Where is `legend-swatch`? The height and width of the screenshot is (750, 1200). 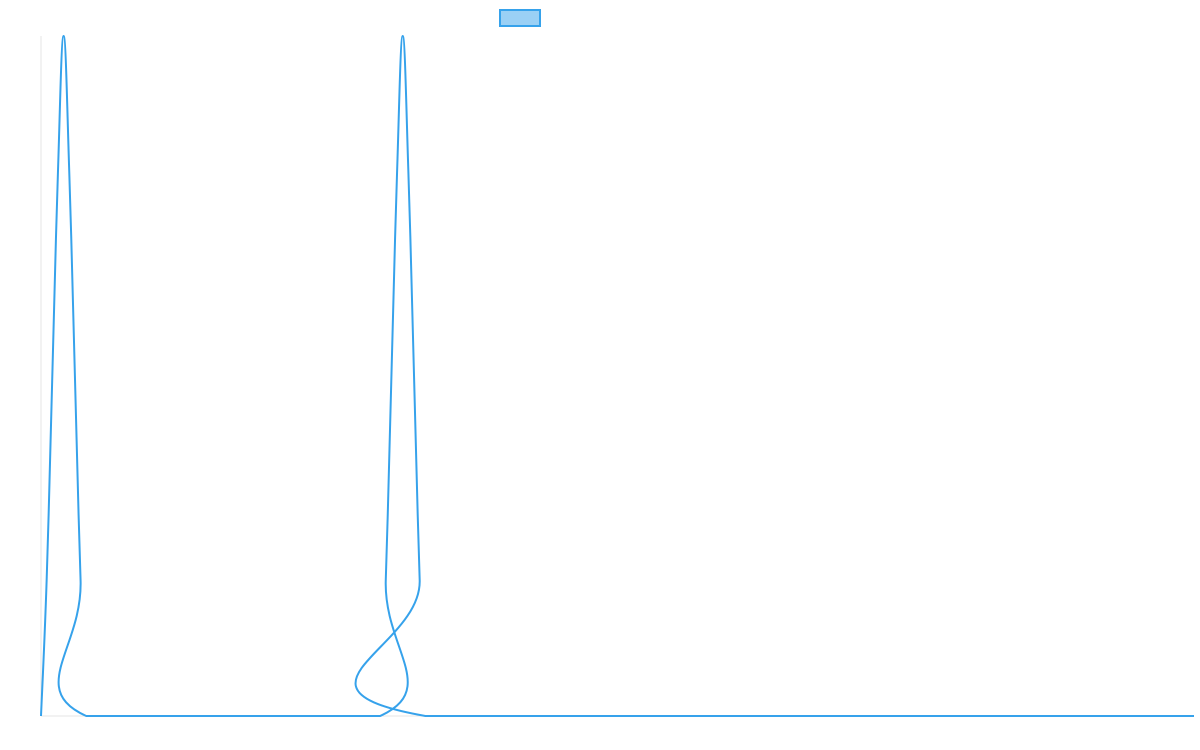
legend-swatch is located at coordinates (520, 18).